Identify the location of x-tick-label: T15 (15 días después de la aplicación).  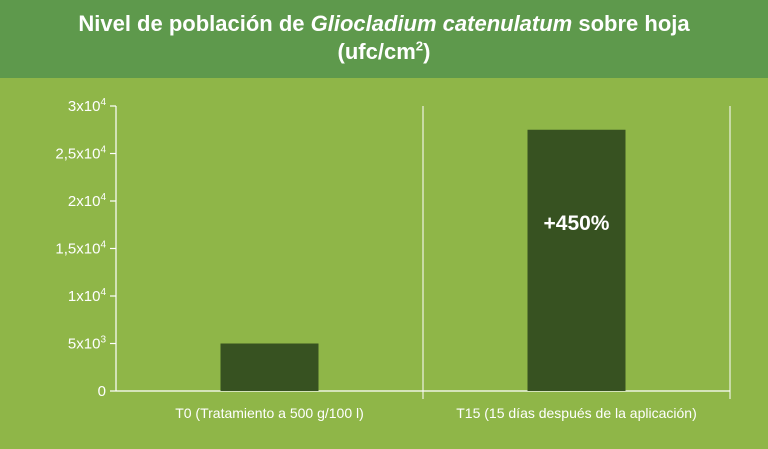
(576, 413).